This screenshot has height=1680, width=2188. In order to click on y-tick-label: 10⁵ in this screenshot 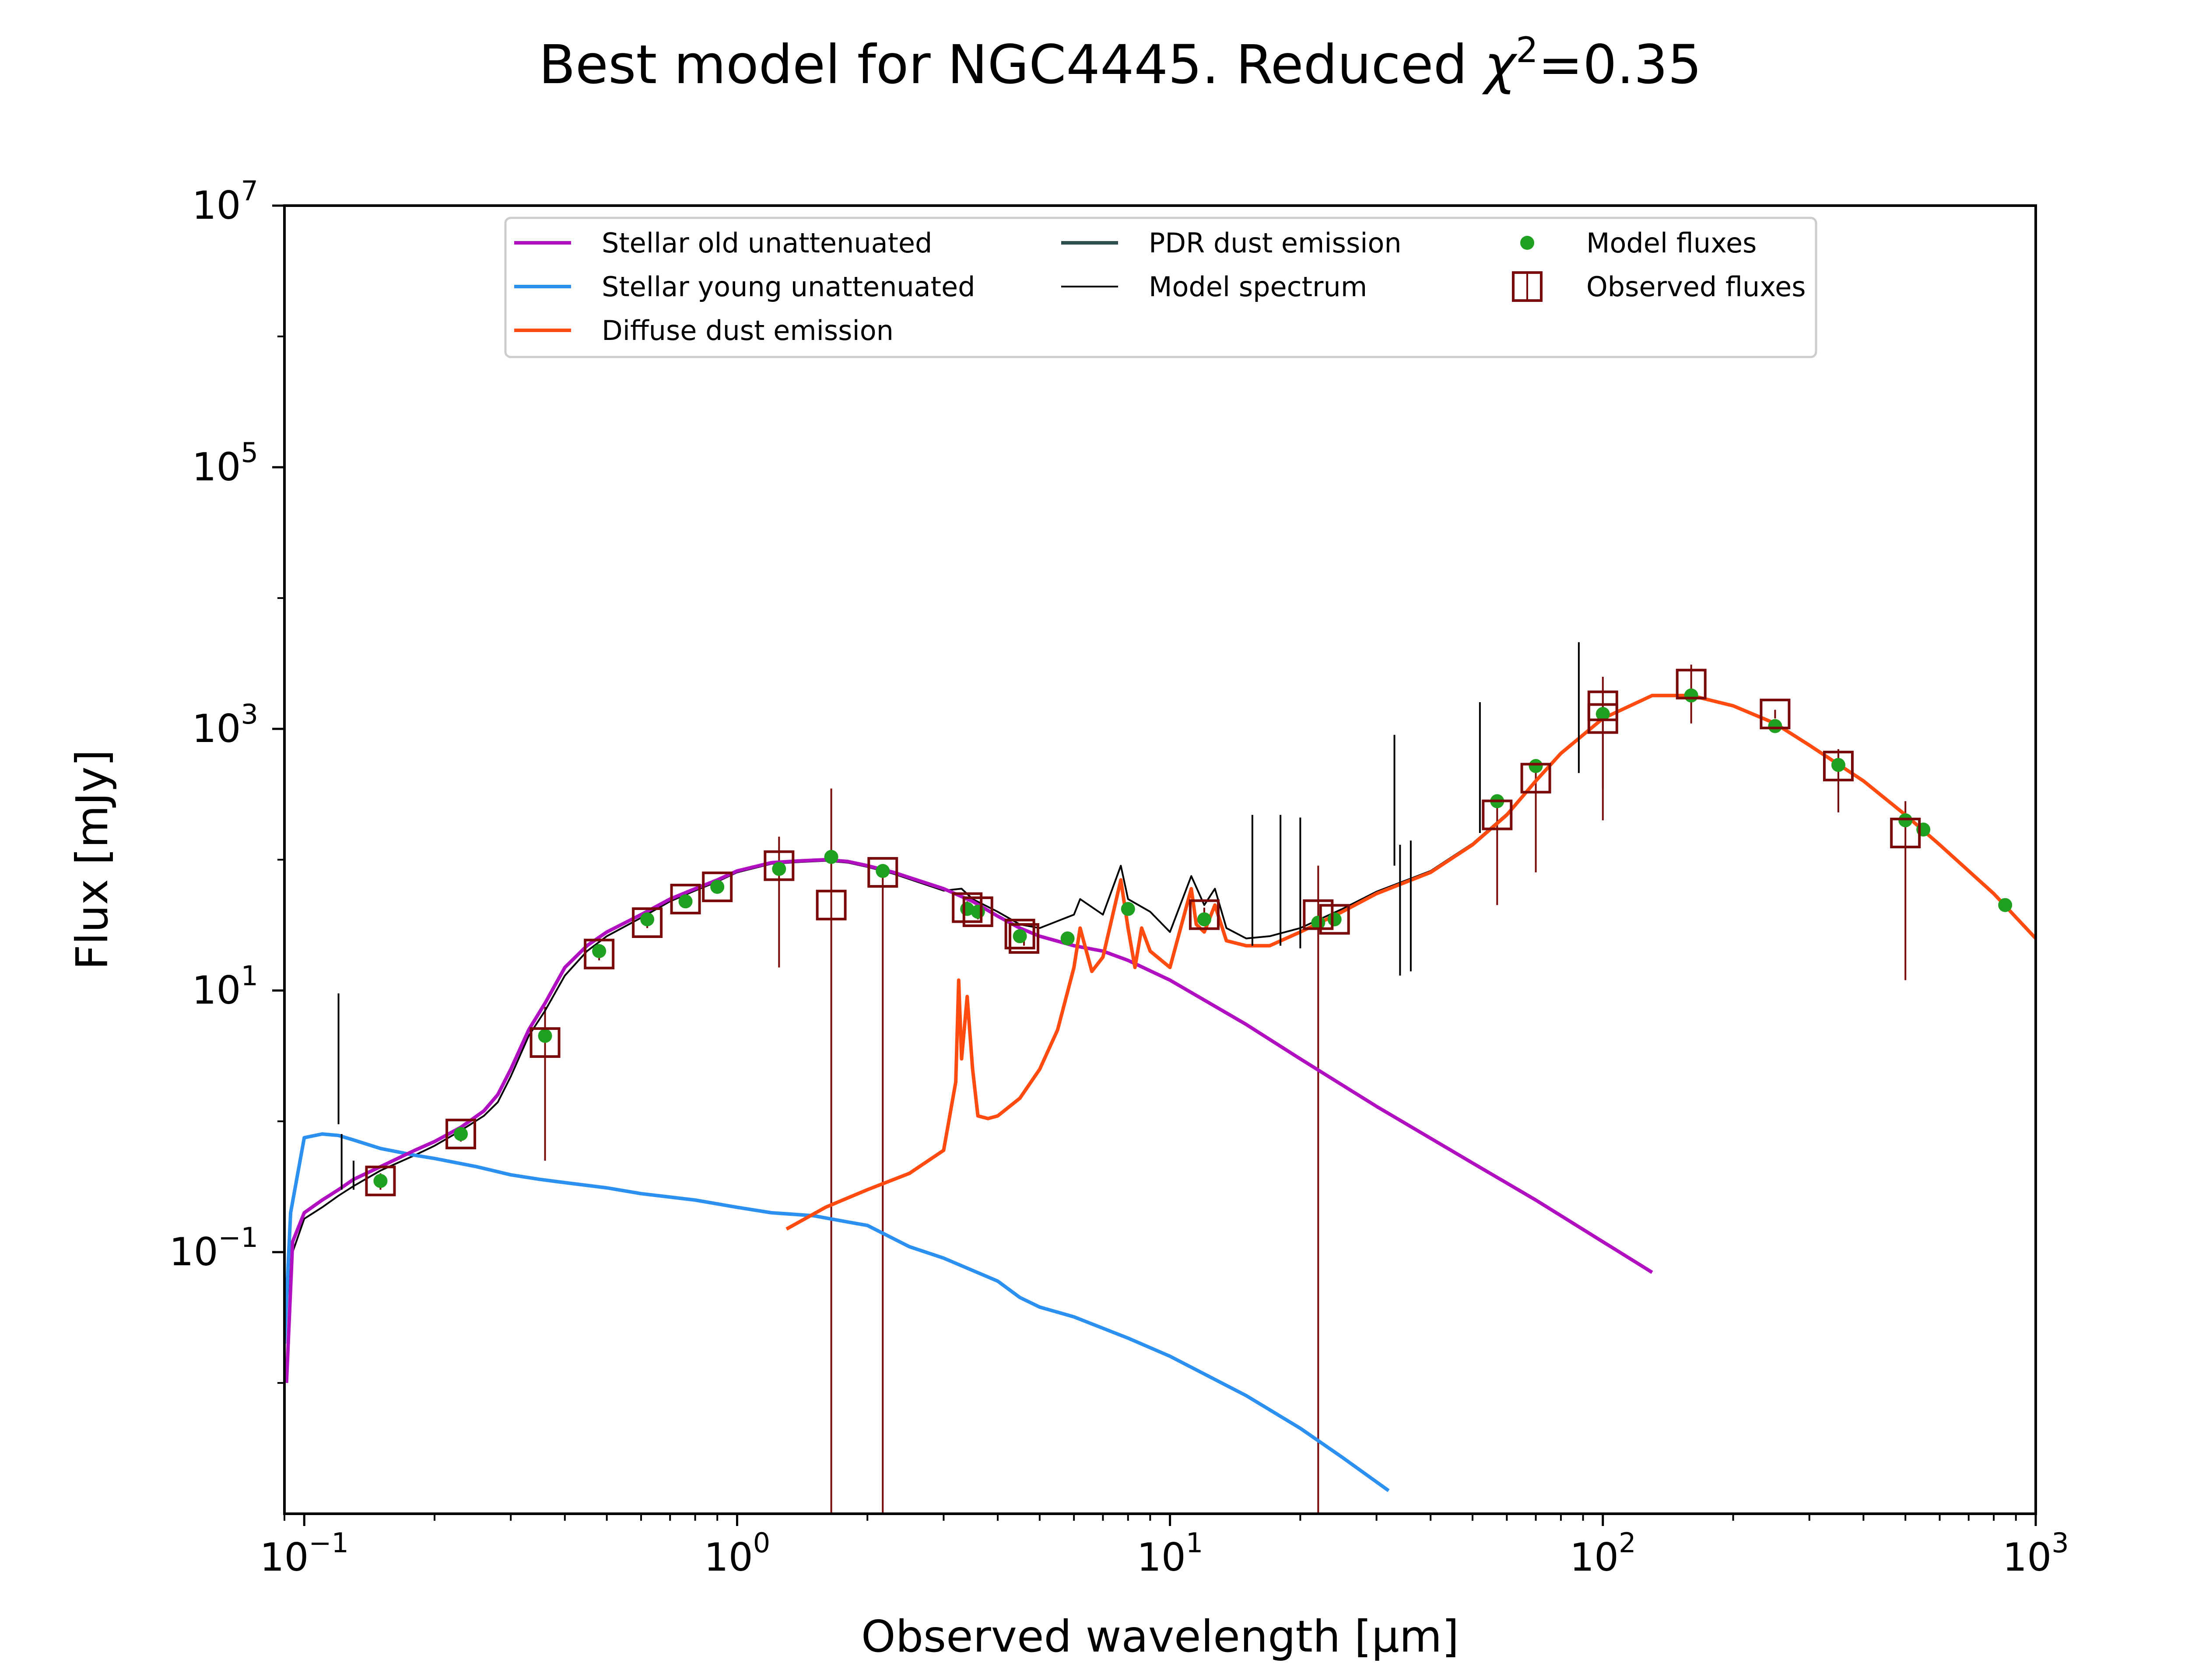, I will do `click(225, 463)`.